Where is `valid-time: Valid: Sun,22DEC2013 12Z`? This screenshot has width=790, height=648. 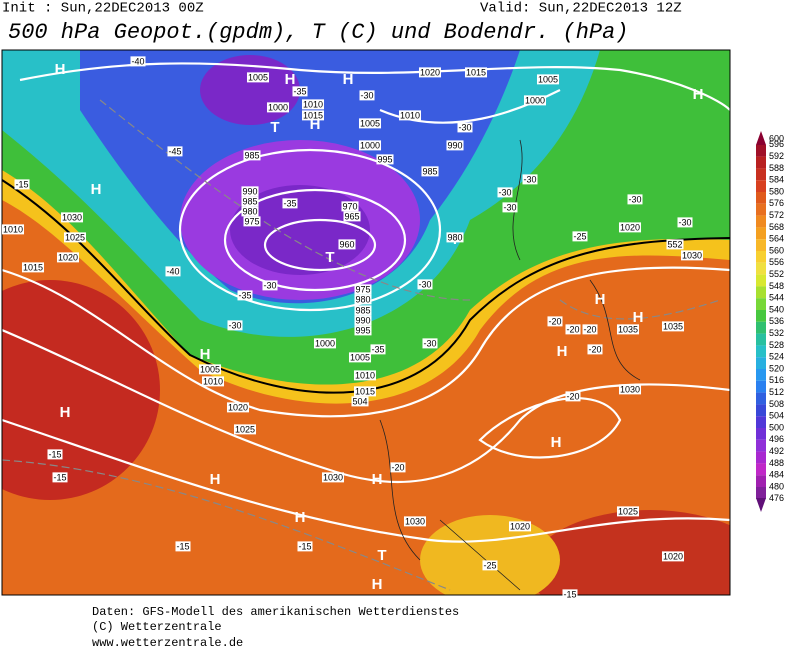
valid-time: Valid: Sun,22DEC2013 12Z is located at coordinates (581, 9).